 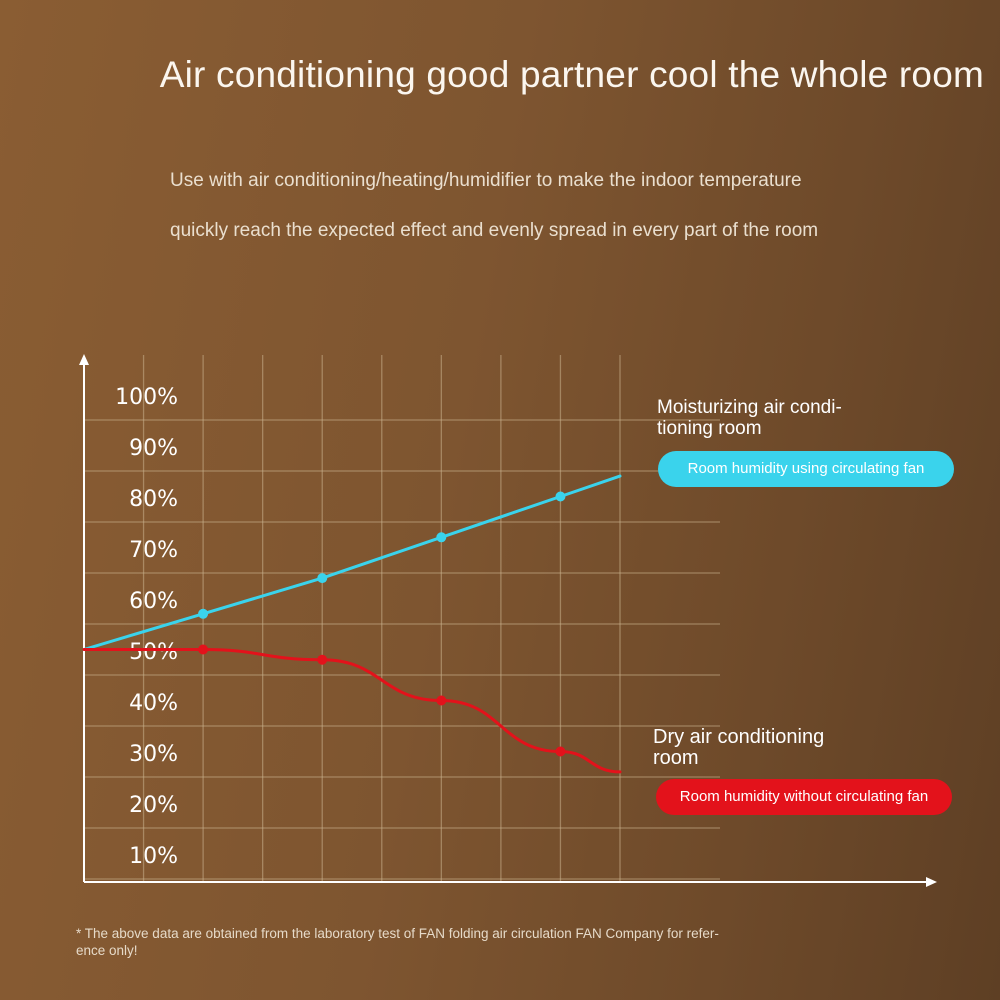 I want to click on legend-heading-moisturizing-line1: Moisturizing air condi-, so click(x=749, y=407).